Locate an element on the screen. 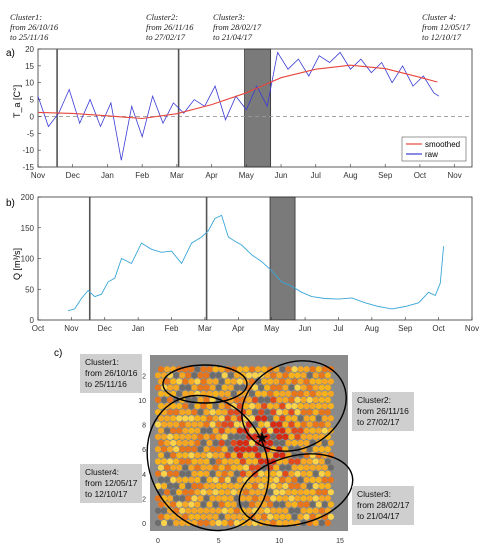  cluster4-box-to: to 12/10/17 is located at coordinates (106, 494).